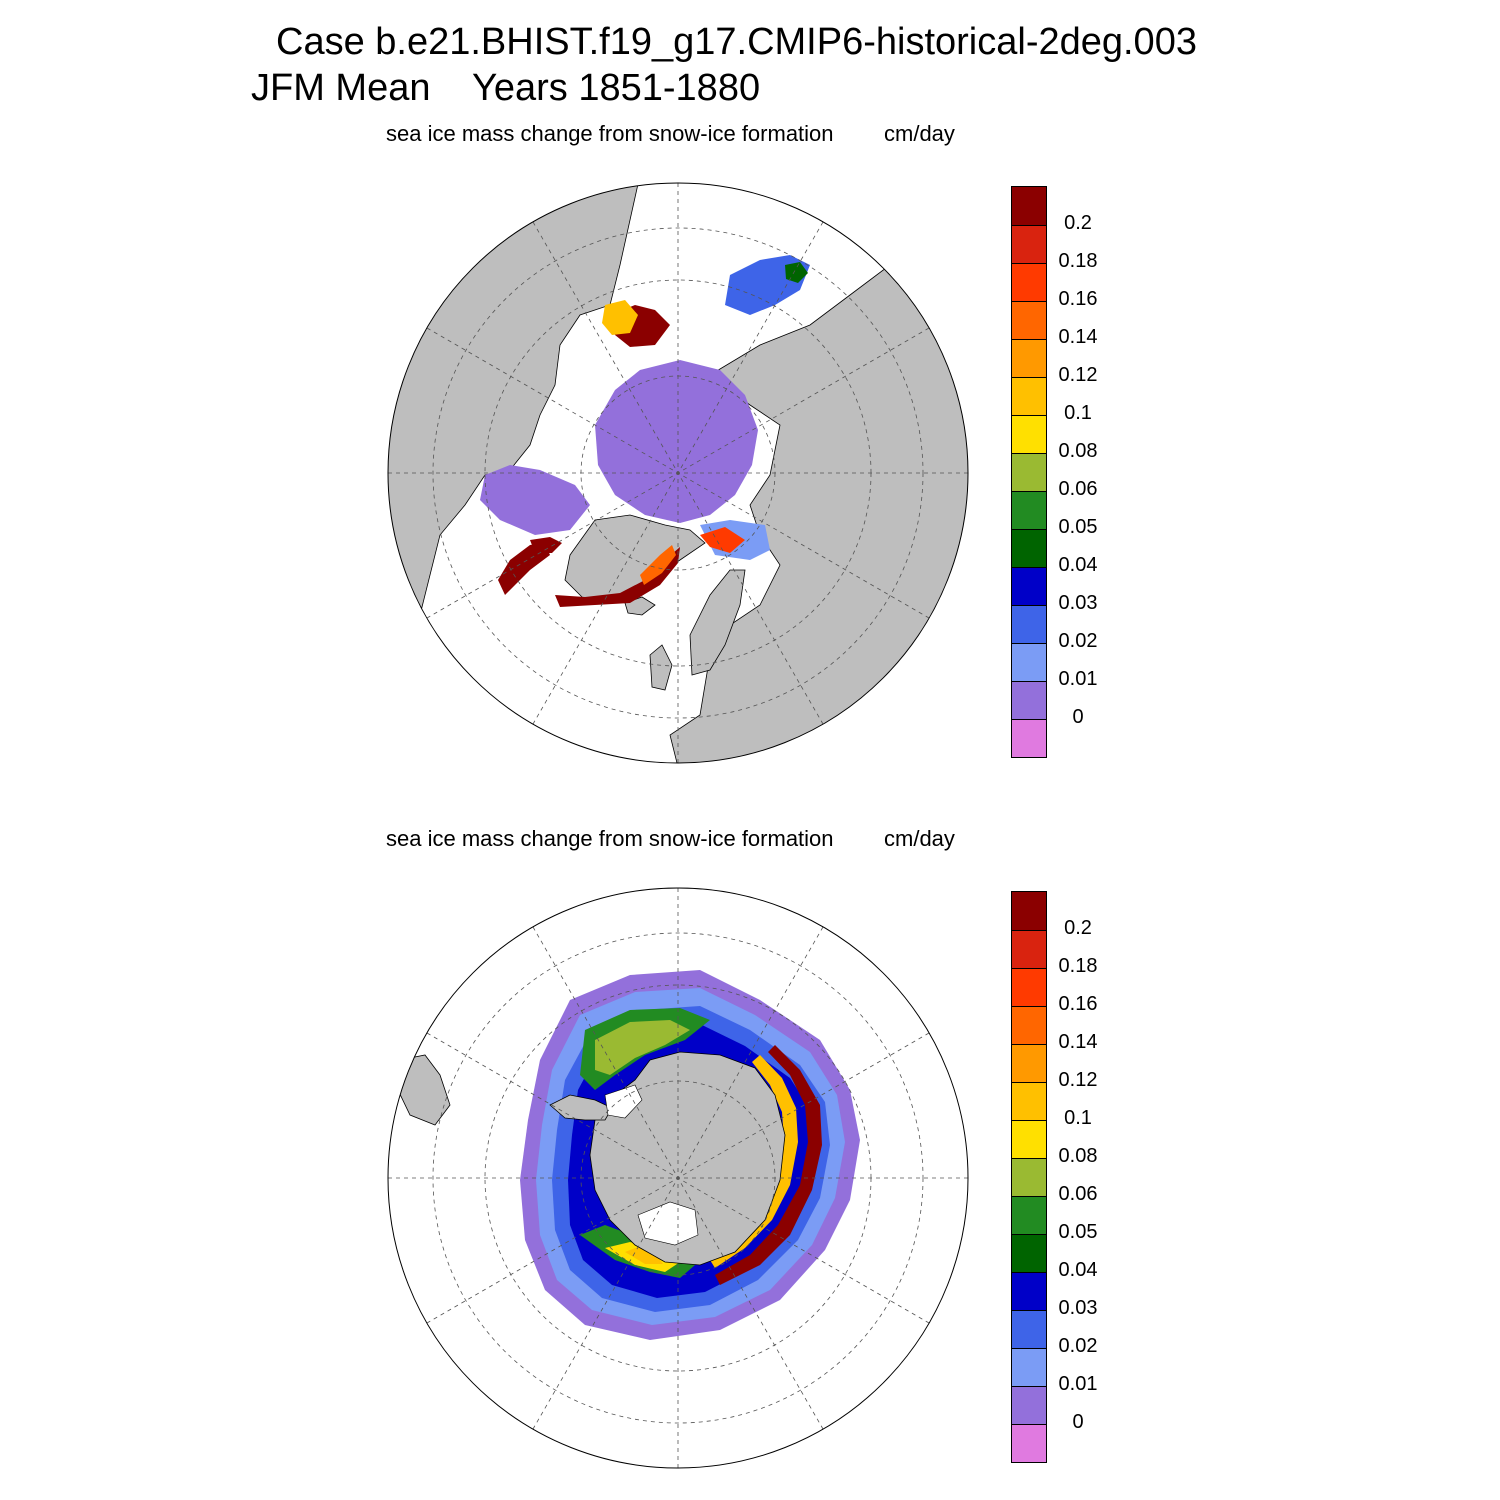 This screenshot has height=1500, width=1500. I want to click on ice-weddell-yellowgreen, so click(642, 1047).